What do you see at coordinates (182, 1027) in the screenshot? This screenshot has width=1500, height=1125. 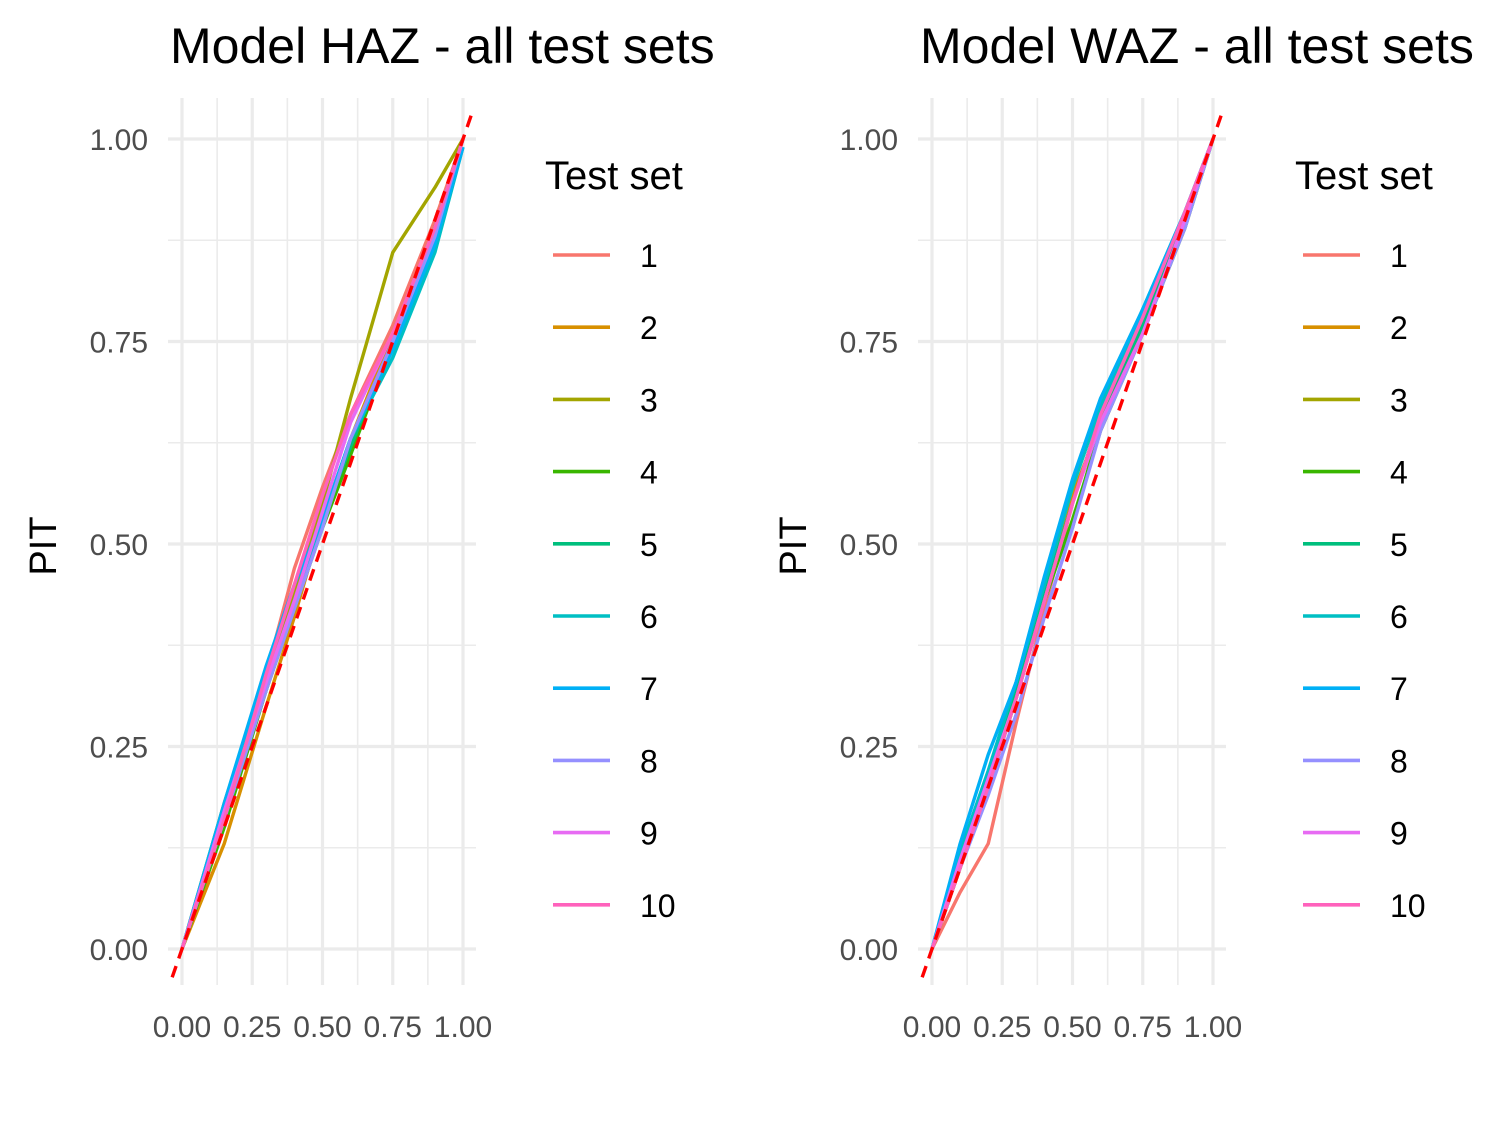 I see `panel-haz-x-tick-label: 0.00` at bounding box center [182, 1027].